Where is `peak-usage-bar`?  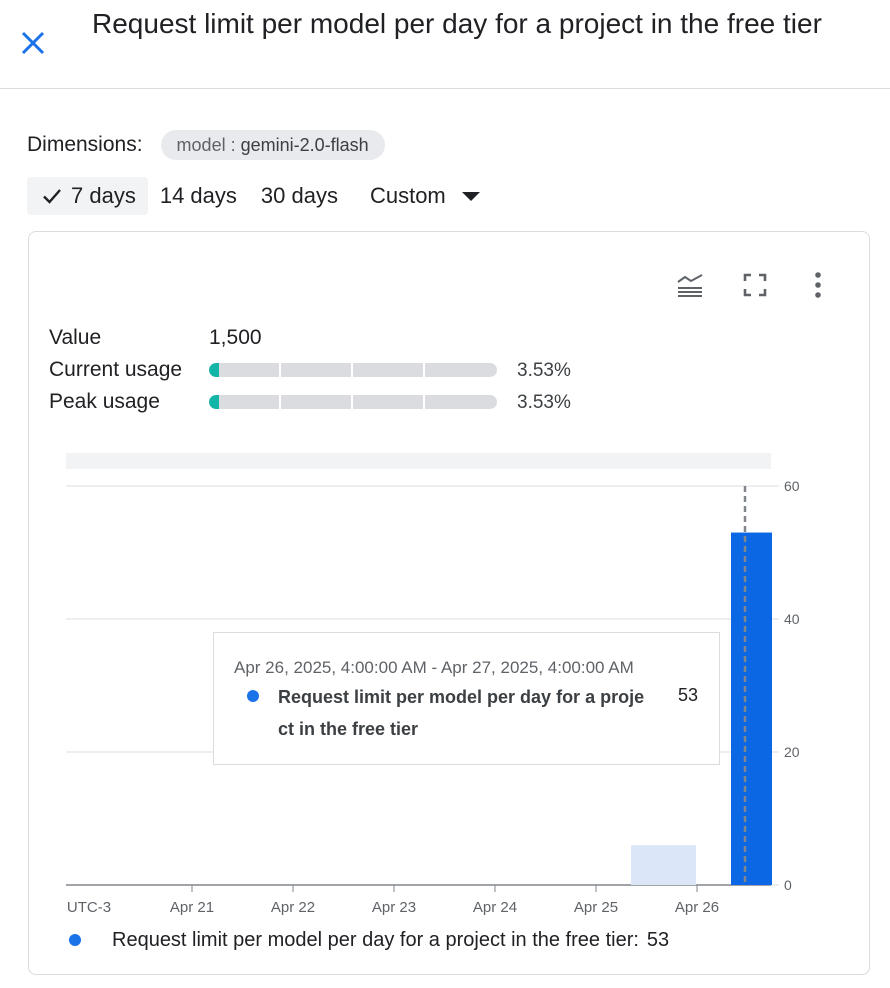 peak-usage-bar is located at coordinates (353, 402).